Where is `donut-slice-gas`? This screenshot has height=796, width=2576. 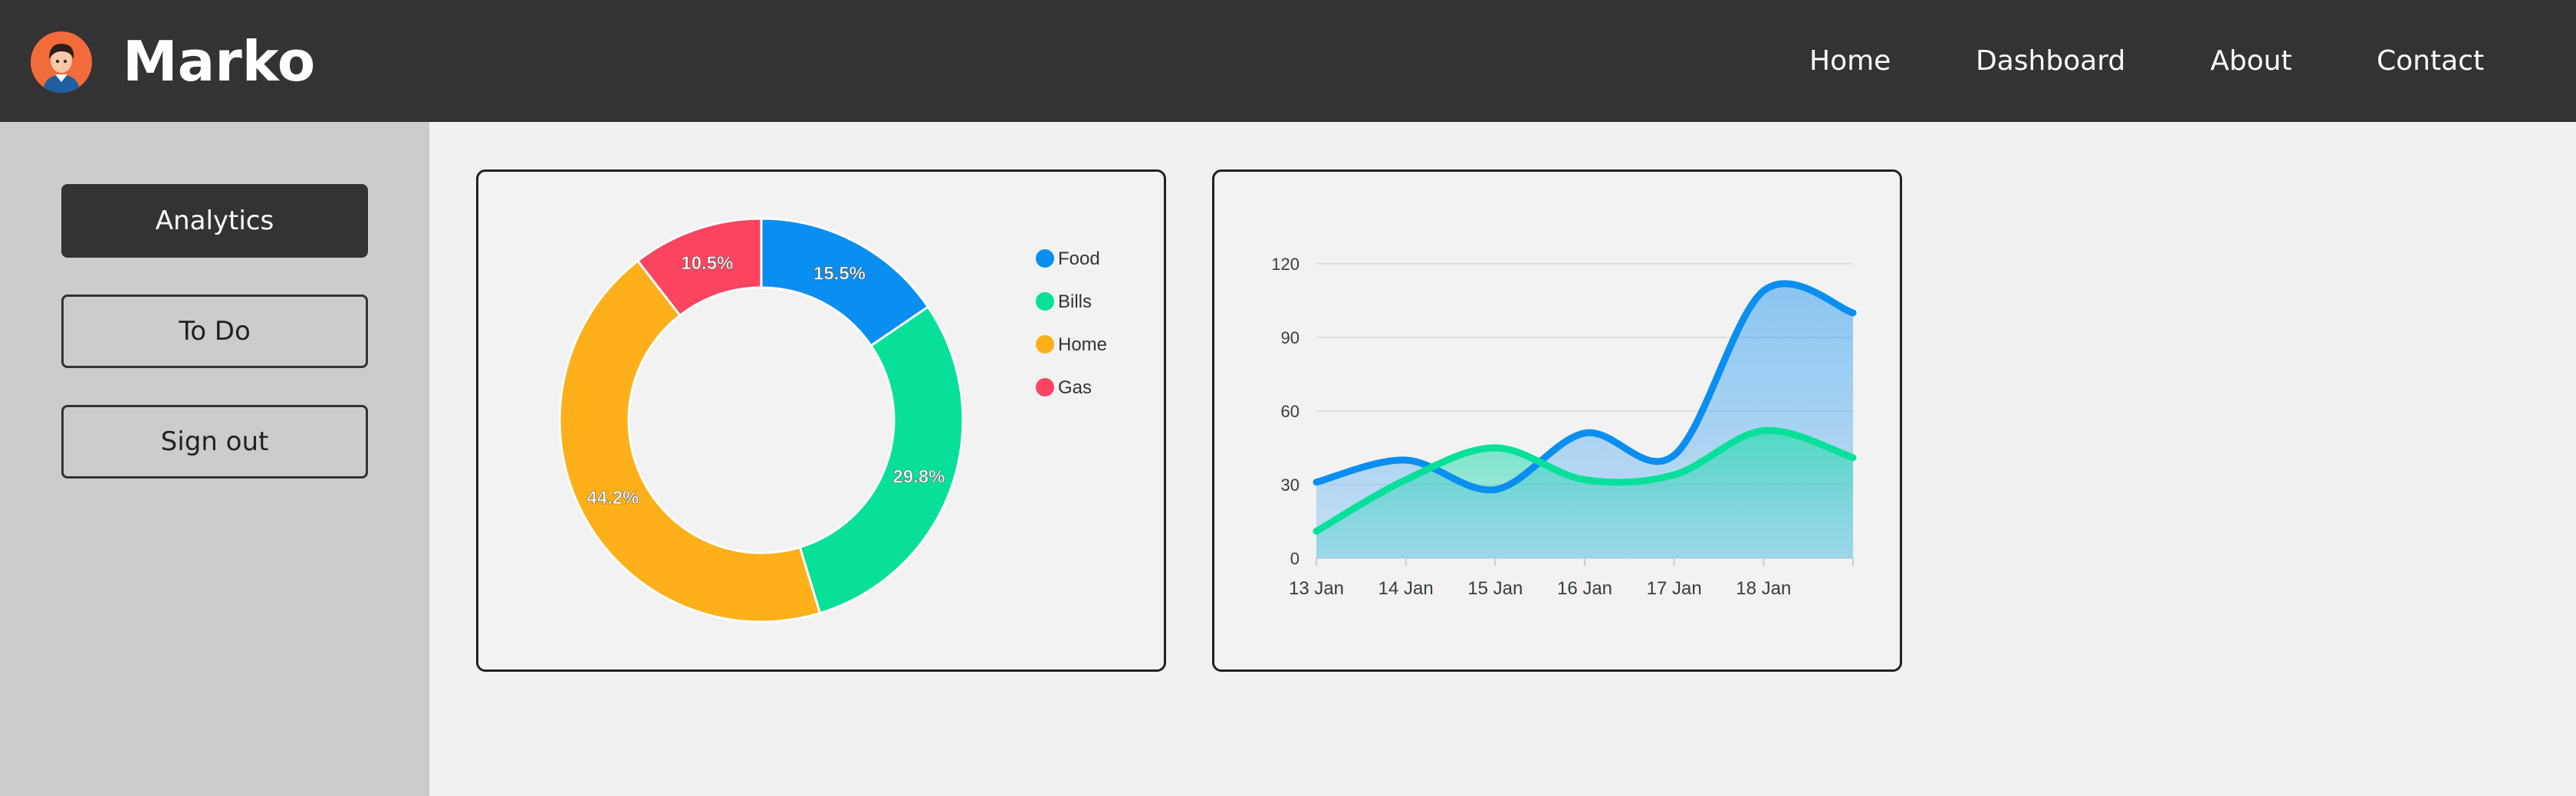 donut-slice-gas is located at coordinates (700, 267).